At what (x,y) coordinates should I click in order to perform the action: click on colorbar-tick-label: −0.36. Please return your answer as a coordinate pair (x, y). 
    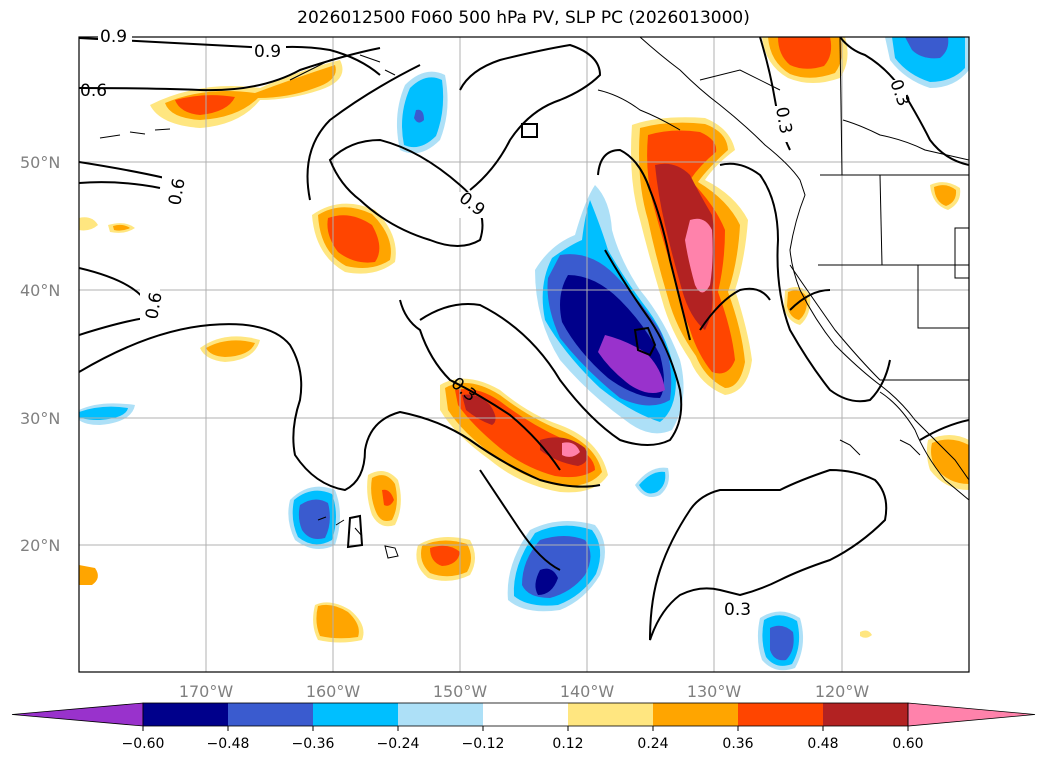
    Looking at the image, I should click on (313, 744).